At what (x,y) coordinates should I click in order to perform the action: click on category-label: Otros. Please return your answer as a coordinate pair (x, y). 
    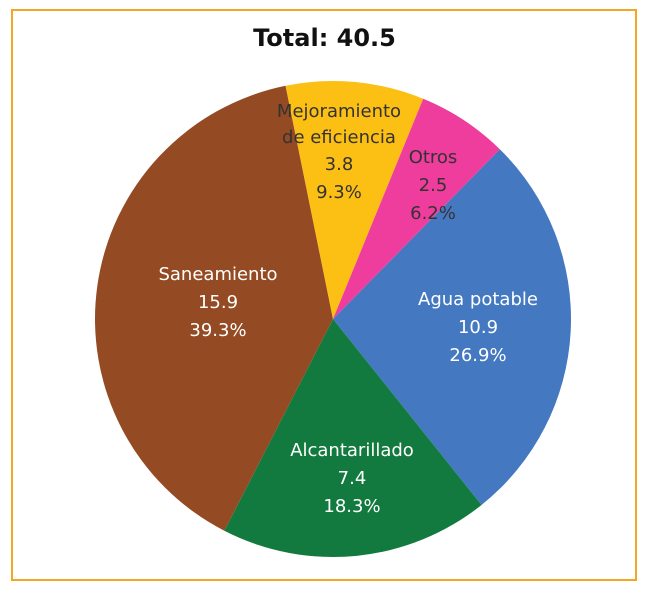
    Looking at the image, I should click on (433, 157).